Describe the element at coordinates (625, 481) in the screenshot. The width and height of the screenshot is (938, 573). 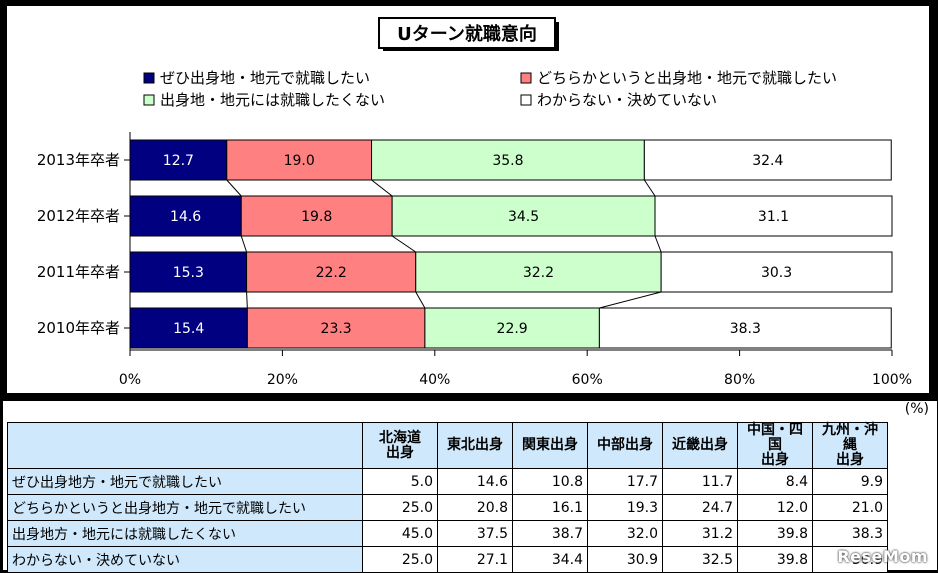
I see `table-cell: 17.7` at that location.